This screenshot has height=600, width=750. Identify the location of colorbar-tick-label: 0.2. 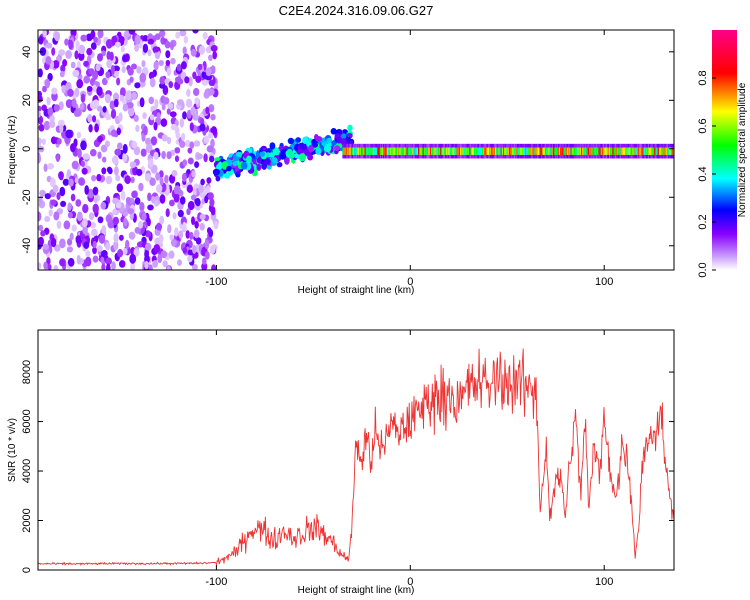
(703, 221).